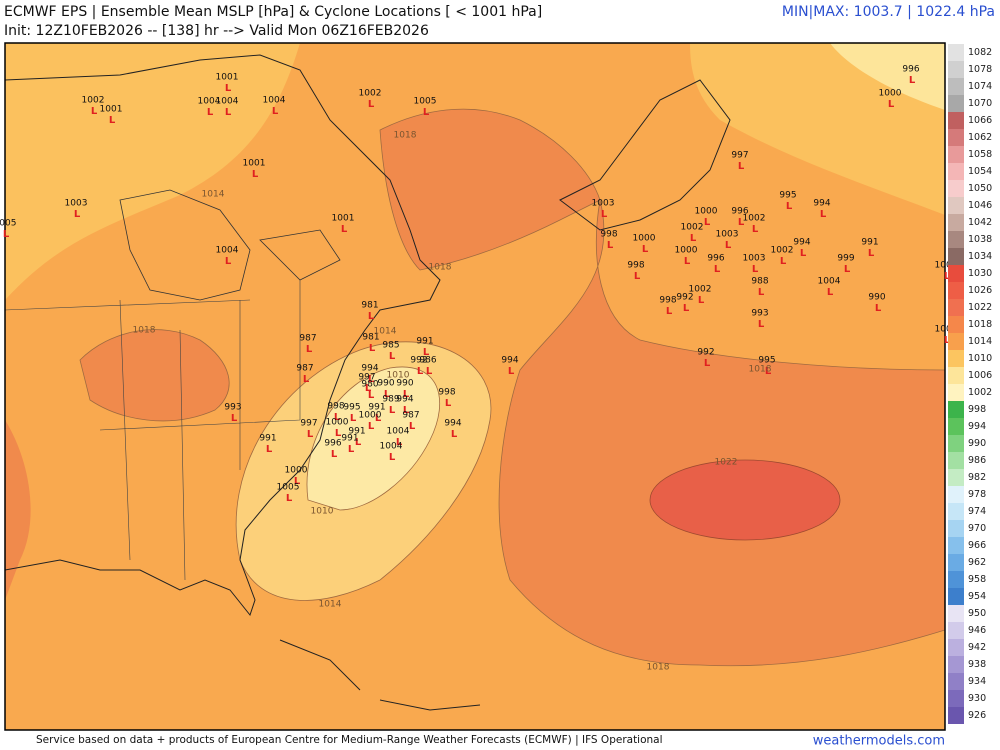 Image resolution: width=1000 pixels, height=750 pixels. Describe the element at coordinates (369, 385) in the screenshot. I see `cyclone-pressure: 980` at that location.